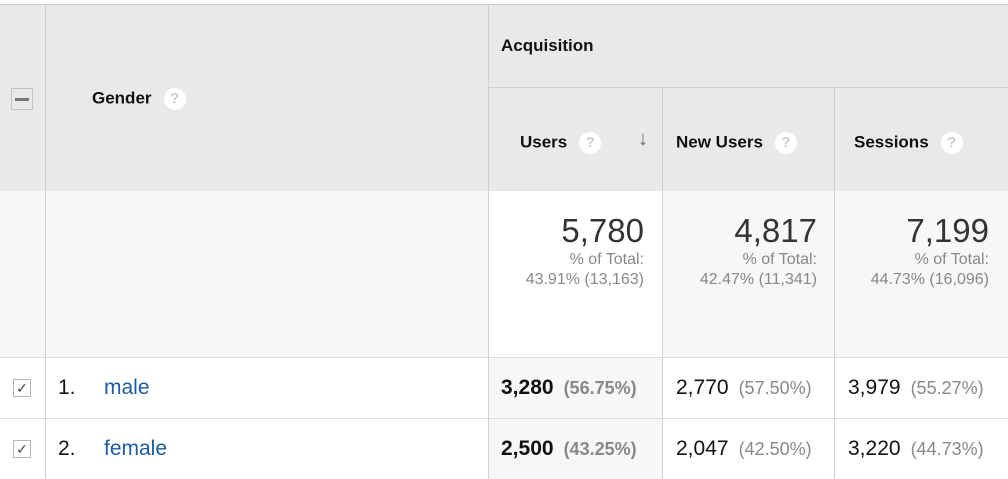  I want to click on new-users-cell: 2,047 (42.50%), so click(744, 448).